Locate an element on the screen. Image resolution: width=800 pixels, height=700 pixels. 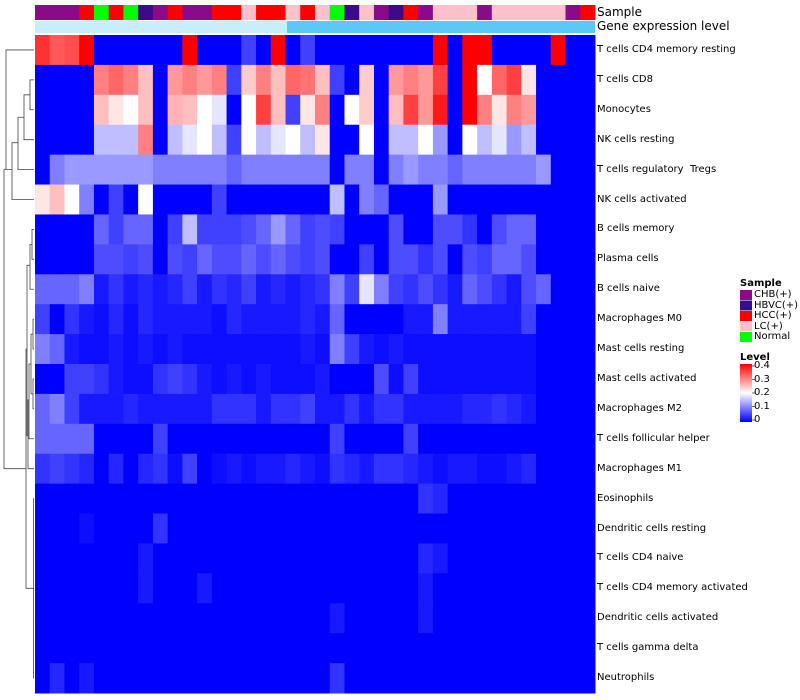
level-legend-label: 0 is located at coordinates (757, 419).